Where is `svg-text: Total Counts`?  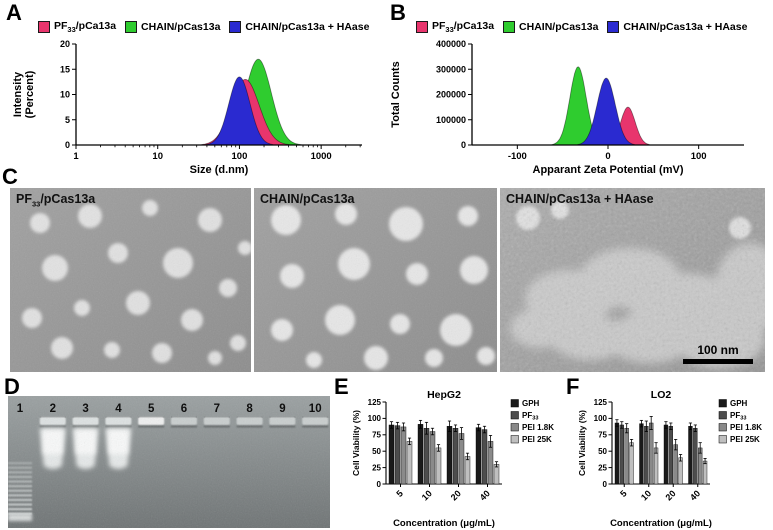
svg-text: Total Counts is located at coordinates (396, 94).